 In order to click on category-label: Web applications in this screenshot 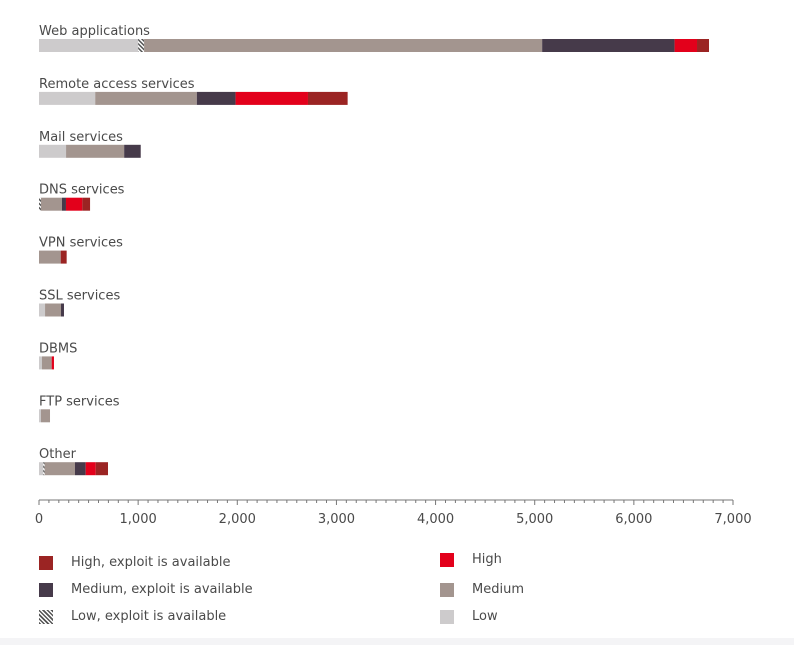, I will do `click(94, 31)`.